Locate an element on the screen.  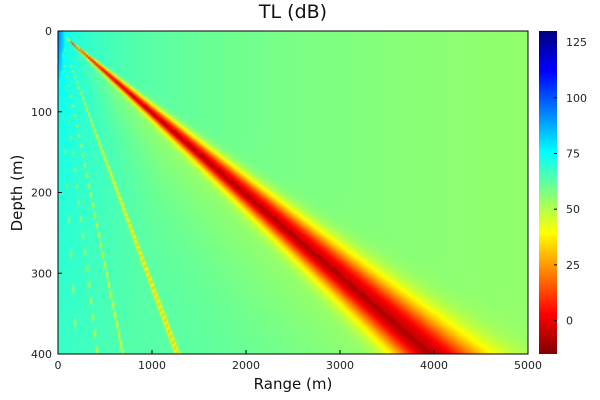
y-tick-label: 400 is located at coordinates (41, 354).